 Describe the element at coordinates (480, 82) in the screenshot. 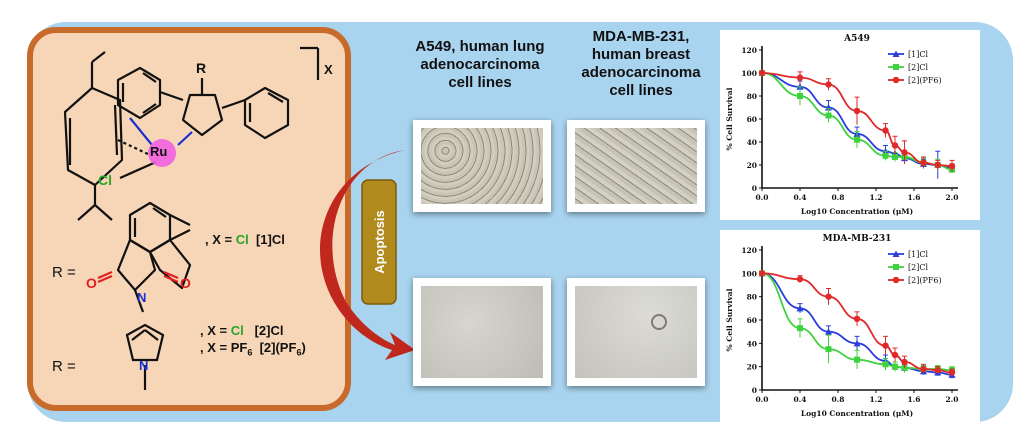

I see `cell-line-1-line3: cell lines` at that location.